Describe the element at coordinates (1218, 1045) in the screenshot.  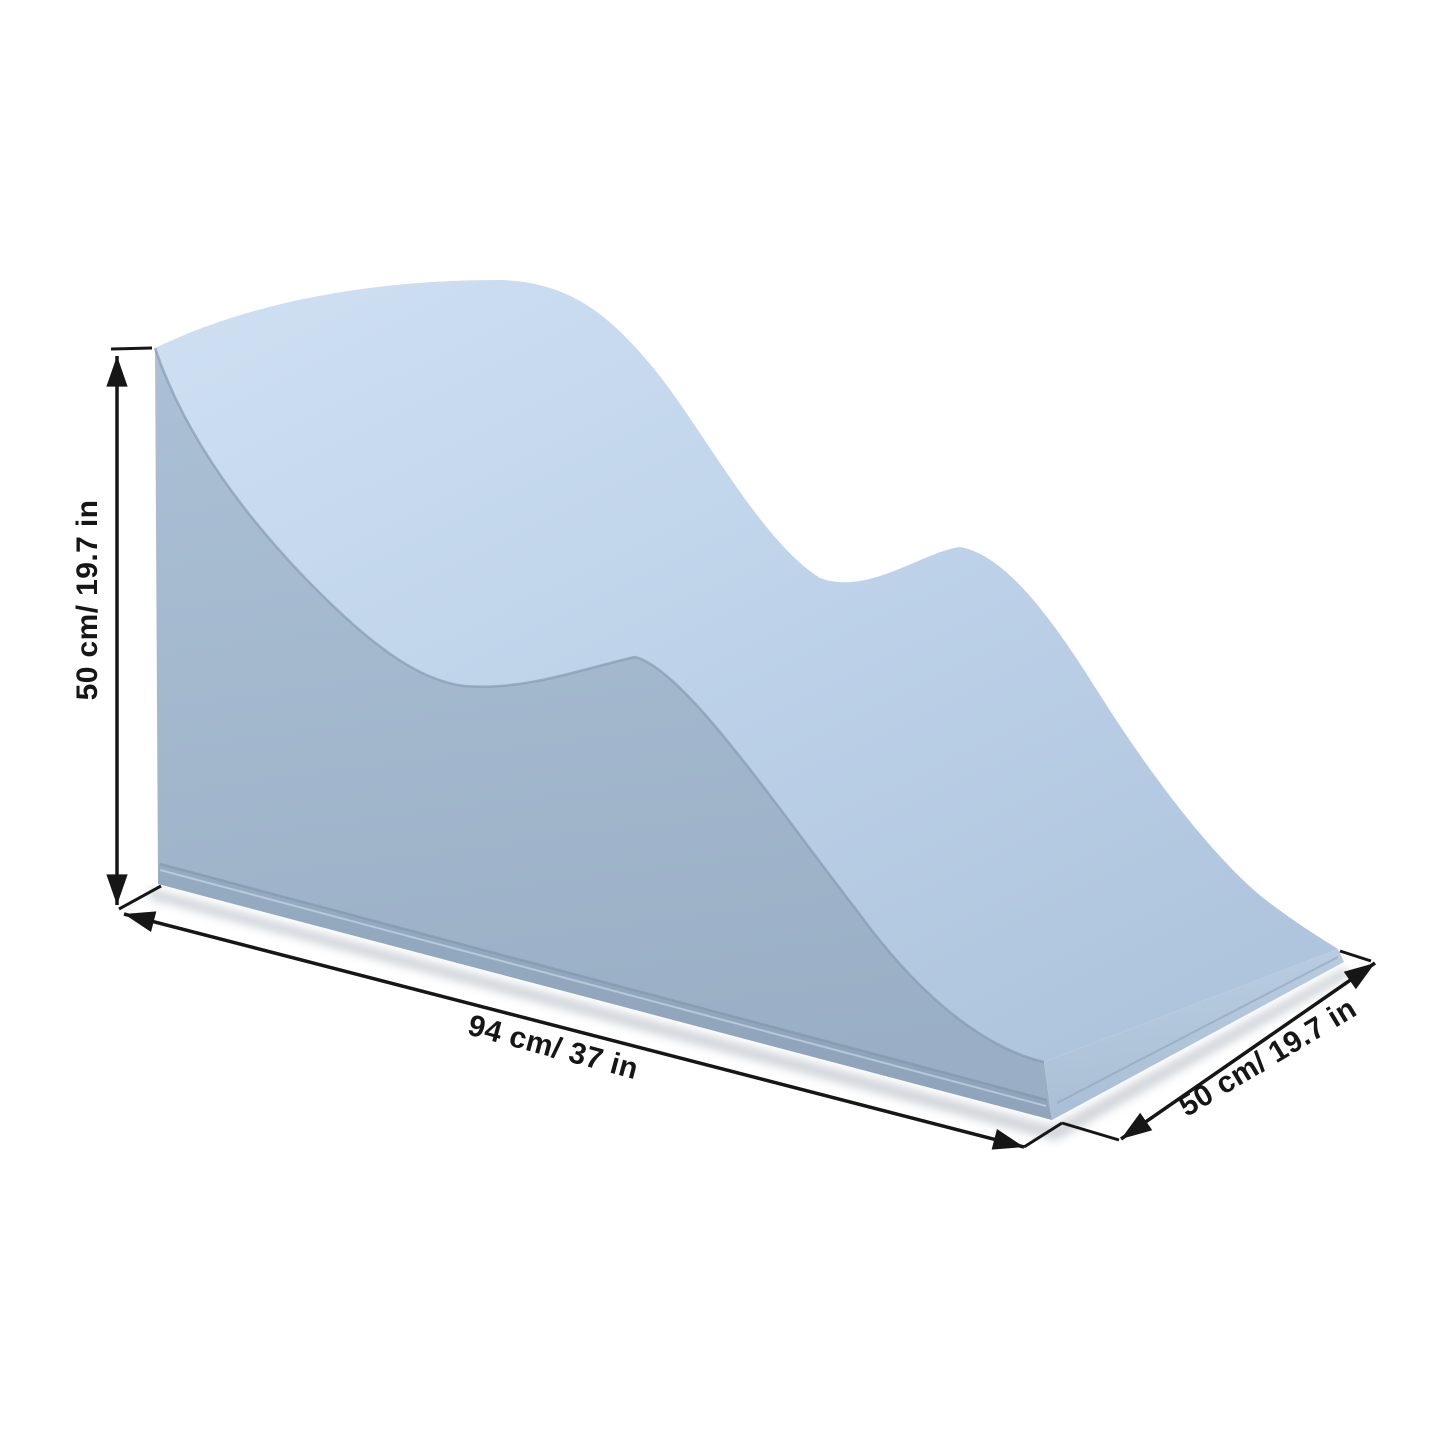
I see `depth-dimension-arrow` at that location.